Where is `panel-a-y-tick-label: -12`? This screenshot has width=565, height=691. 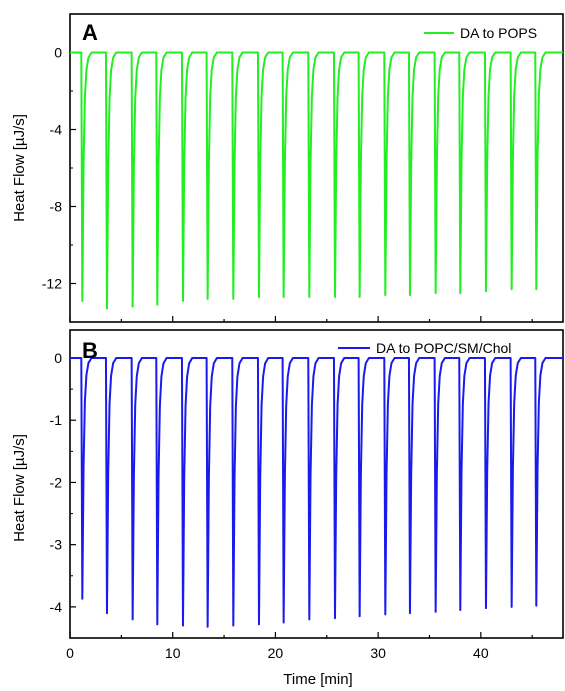
panel-a-y-tick-label: -12 is located at coordinates (52, 284).